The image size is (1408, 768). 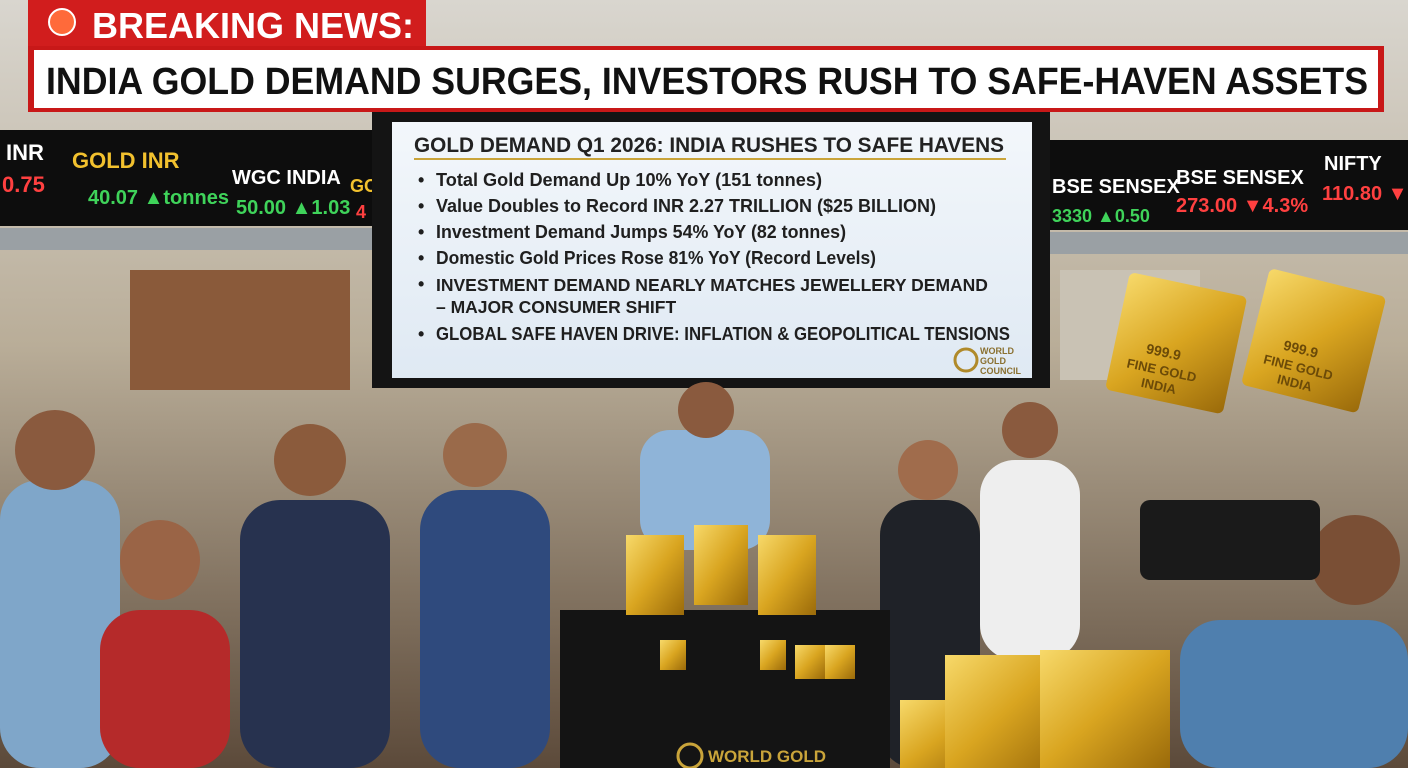 I want to click on headline-bg, so click(x=706, y=79).